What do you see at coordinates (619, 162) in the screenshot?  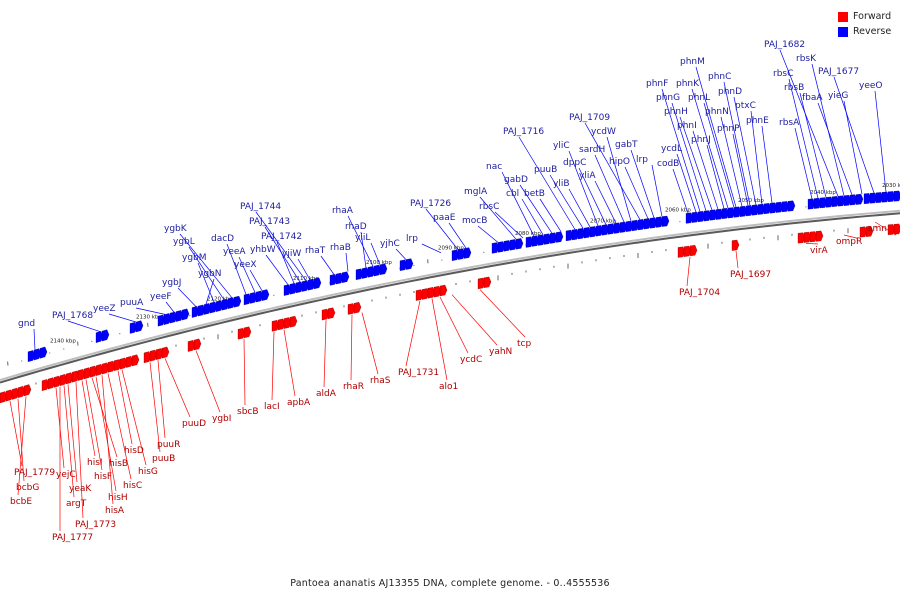 I see `gene-label-hipo: hipO` at bounding box center [619, 162].